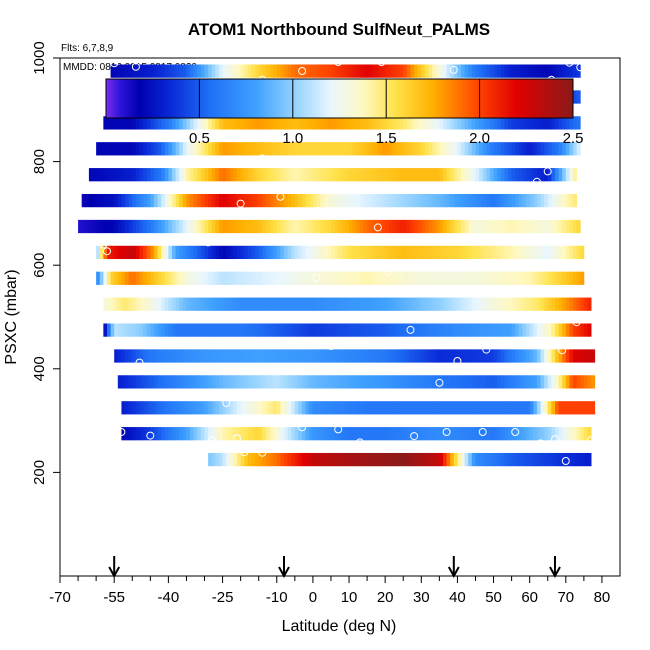 This screenshot has height=650, width=650. I want to click on x-axis-label: Latitude (deg N), so click(339, 626).